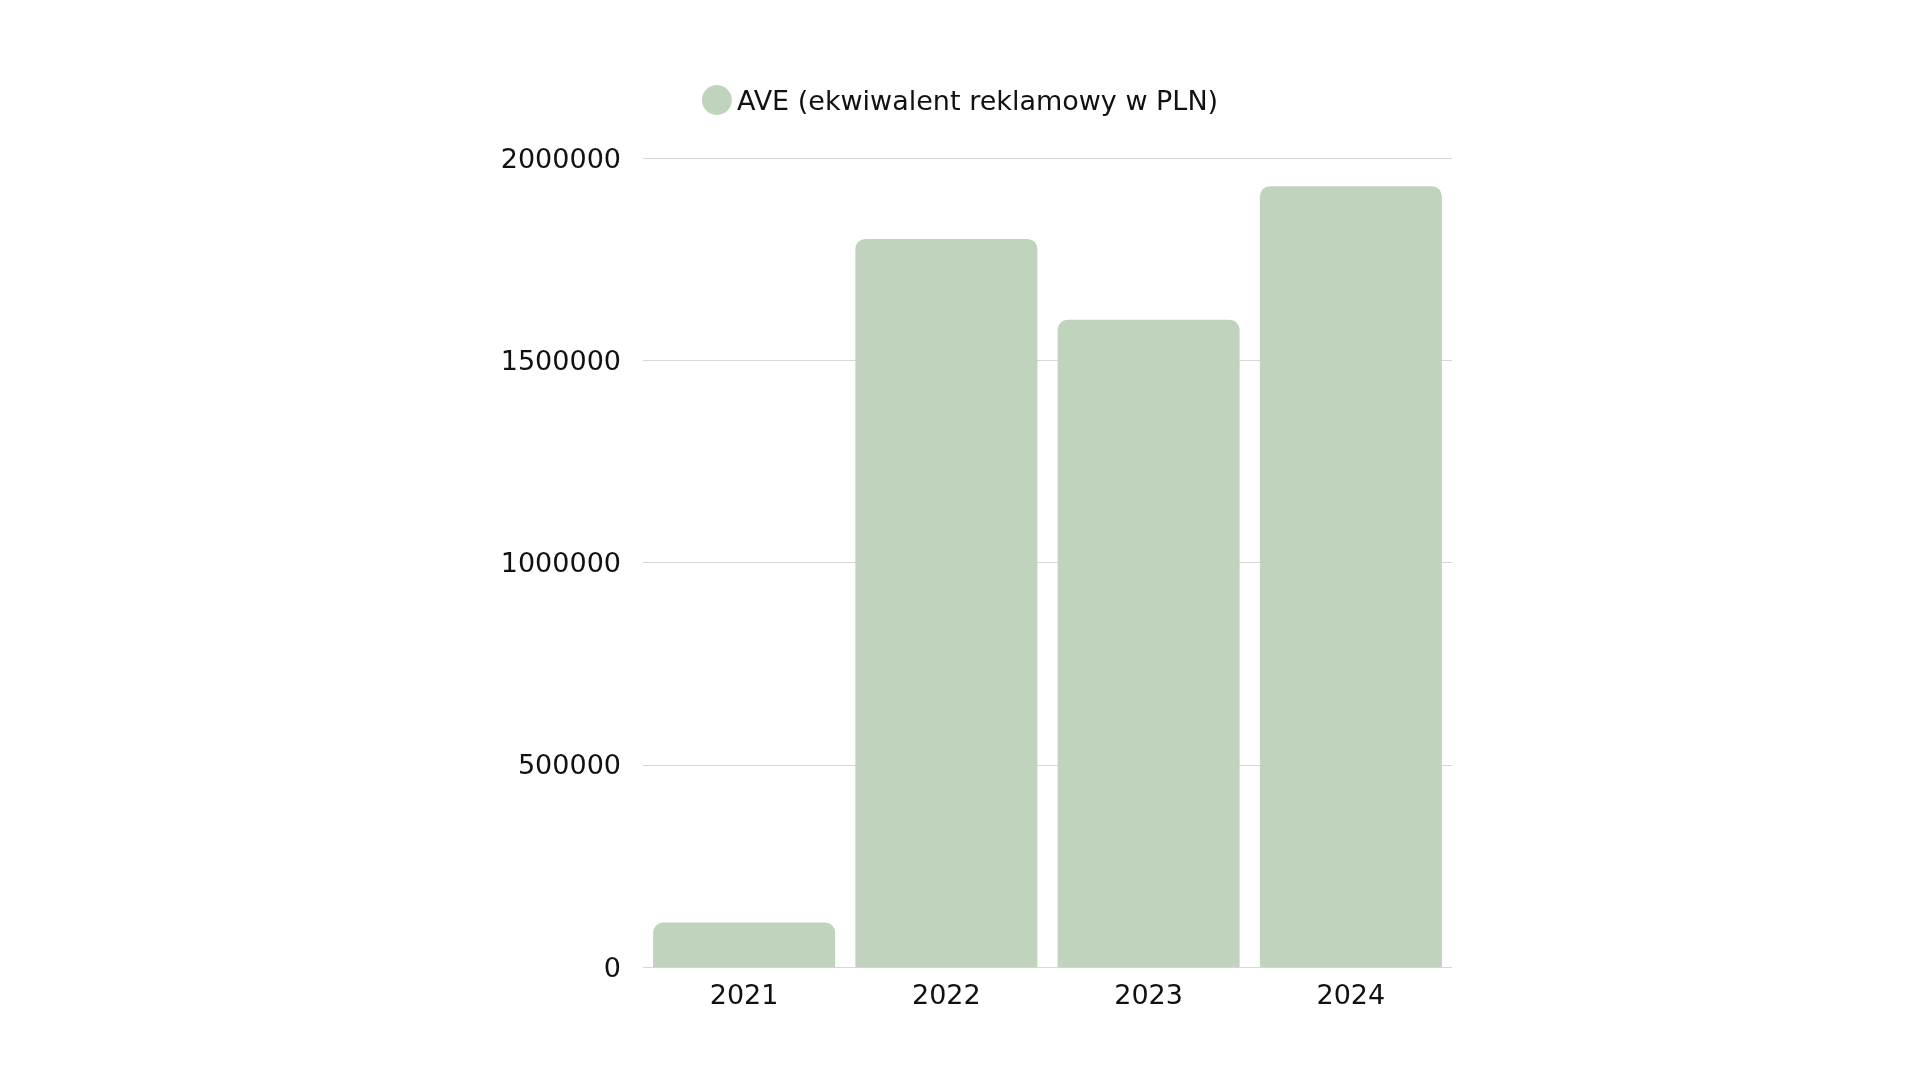 The height and width of the screenshot is (1080, 1920). I want to click on y-tick-label: 0, so click(612, 967).